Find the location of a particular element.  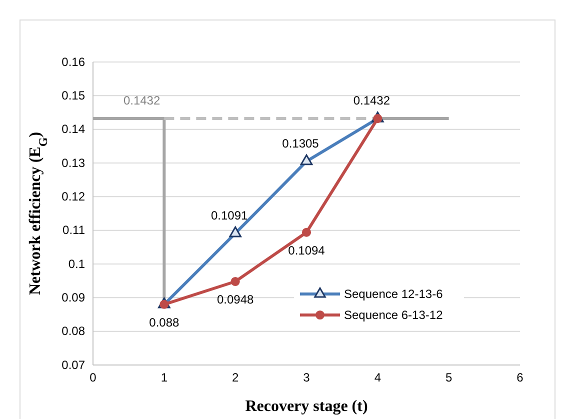

legend-label: Sequence 6-13-12 is located at coordinates (394, 315).